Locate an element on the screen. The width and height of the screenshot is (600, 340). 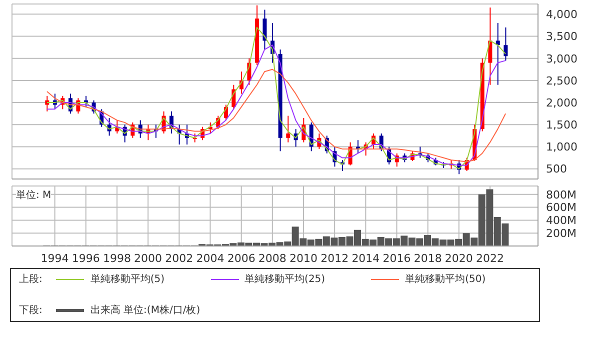
x-tick-label: 2018 is located at coordinates (428, 258).